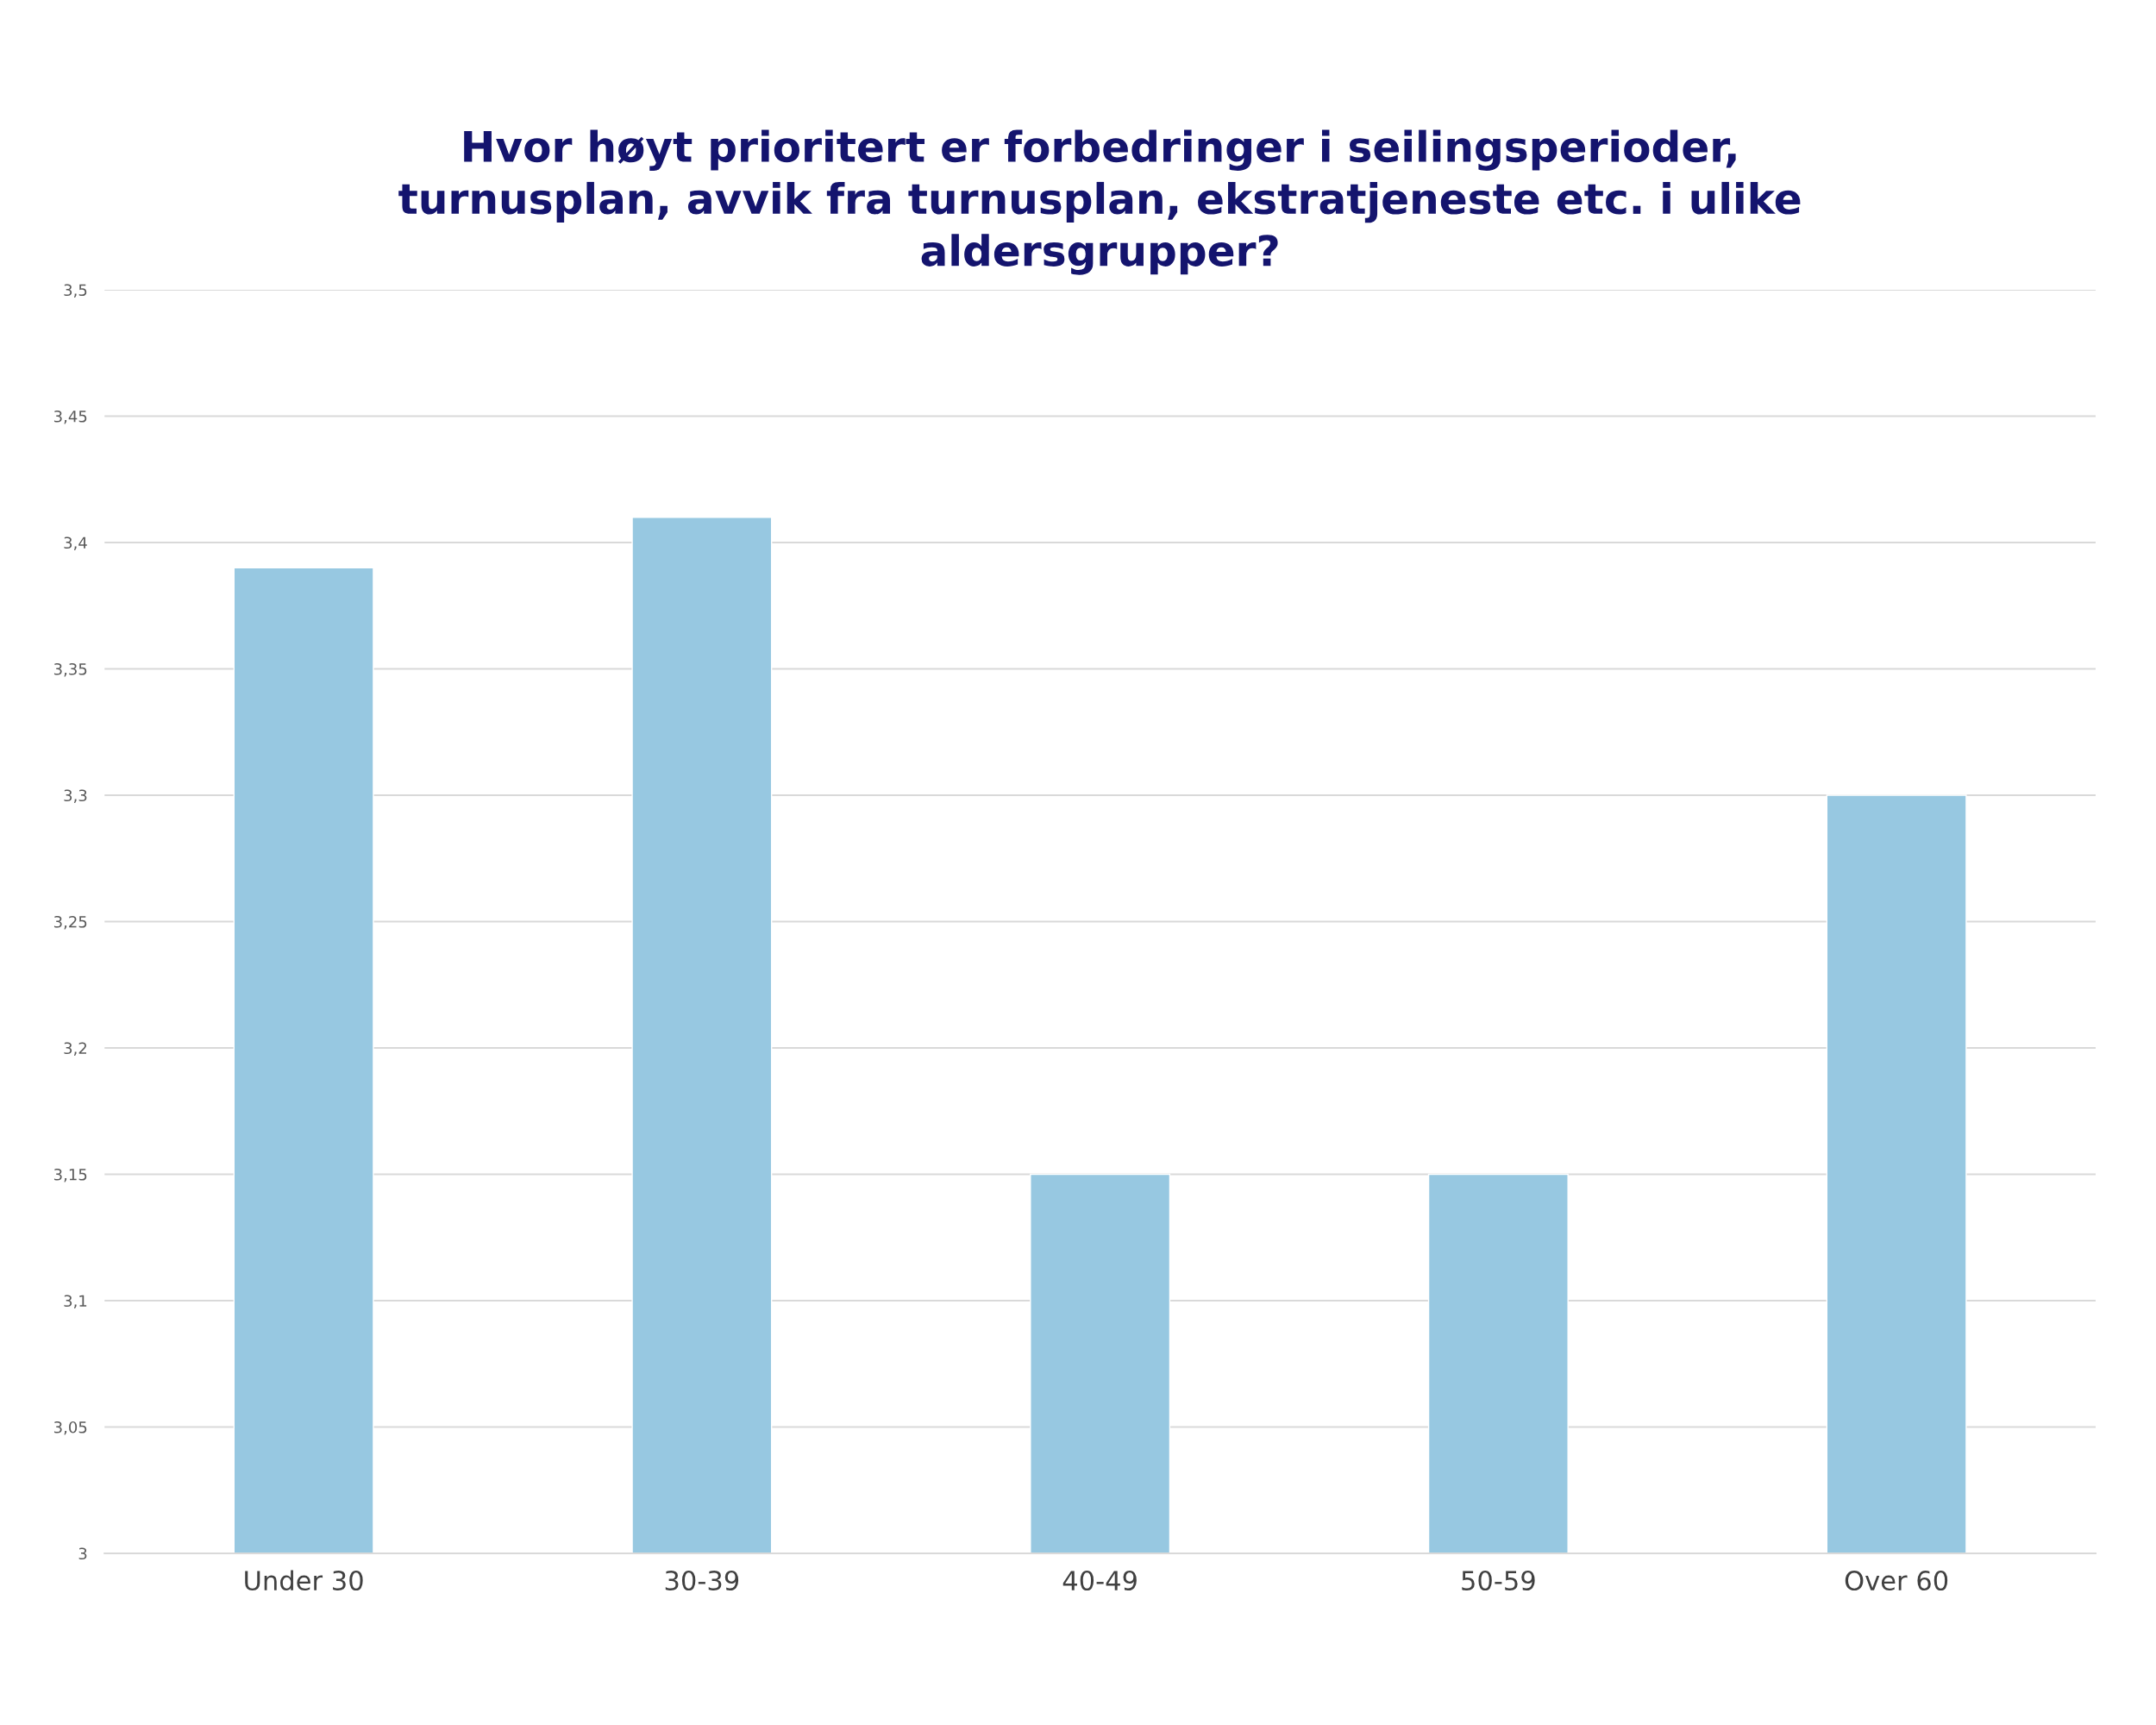 Image resolution: width=2156 pixels, height=1725 pixels. What do you see at coordinates (304, 1580) in the screenshot?
I see `x-tick-label: Under 30` at bounding box center [304, 1580].